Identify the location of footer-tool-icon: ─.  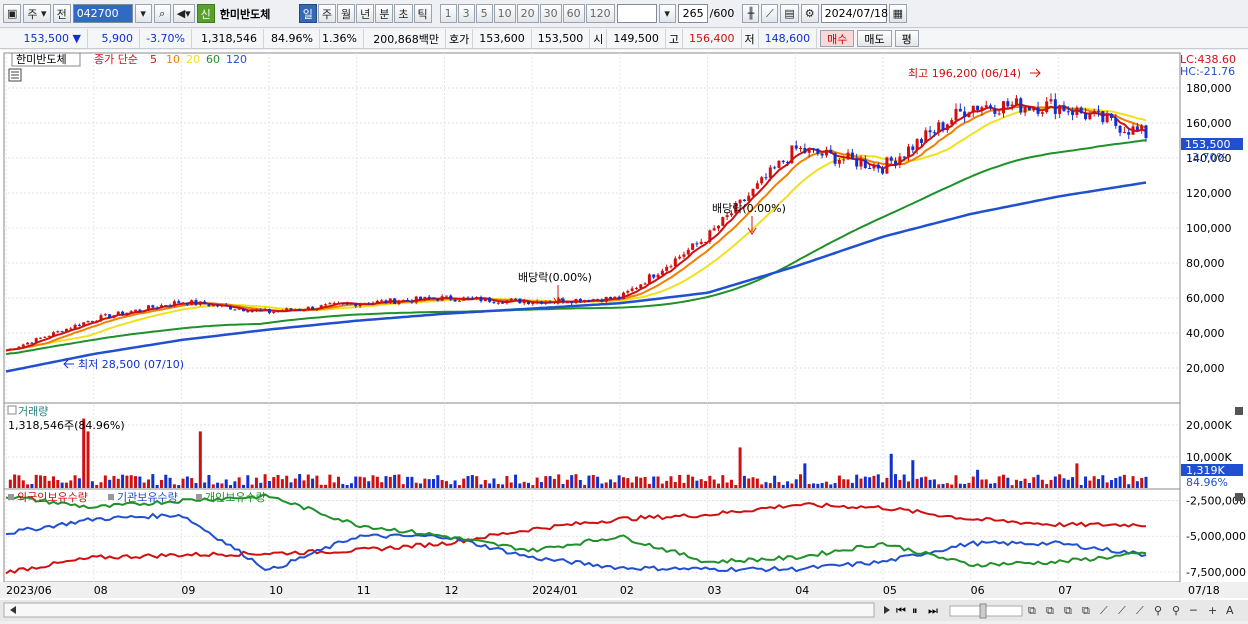
(1193, 610).